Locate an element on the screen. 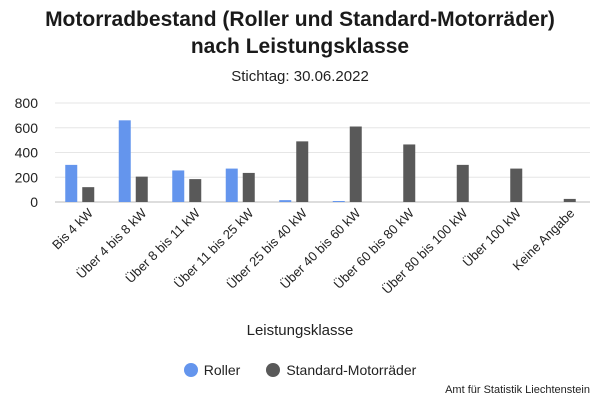 Image resolution: width=600 pixels, height=400 pixels. y-tick-label: 600 is located at coordinates (27, 128).